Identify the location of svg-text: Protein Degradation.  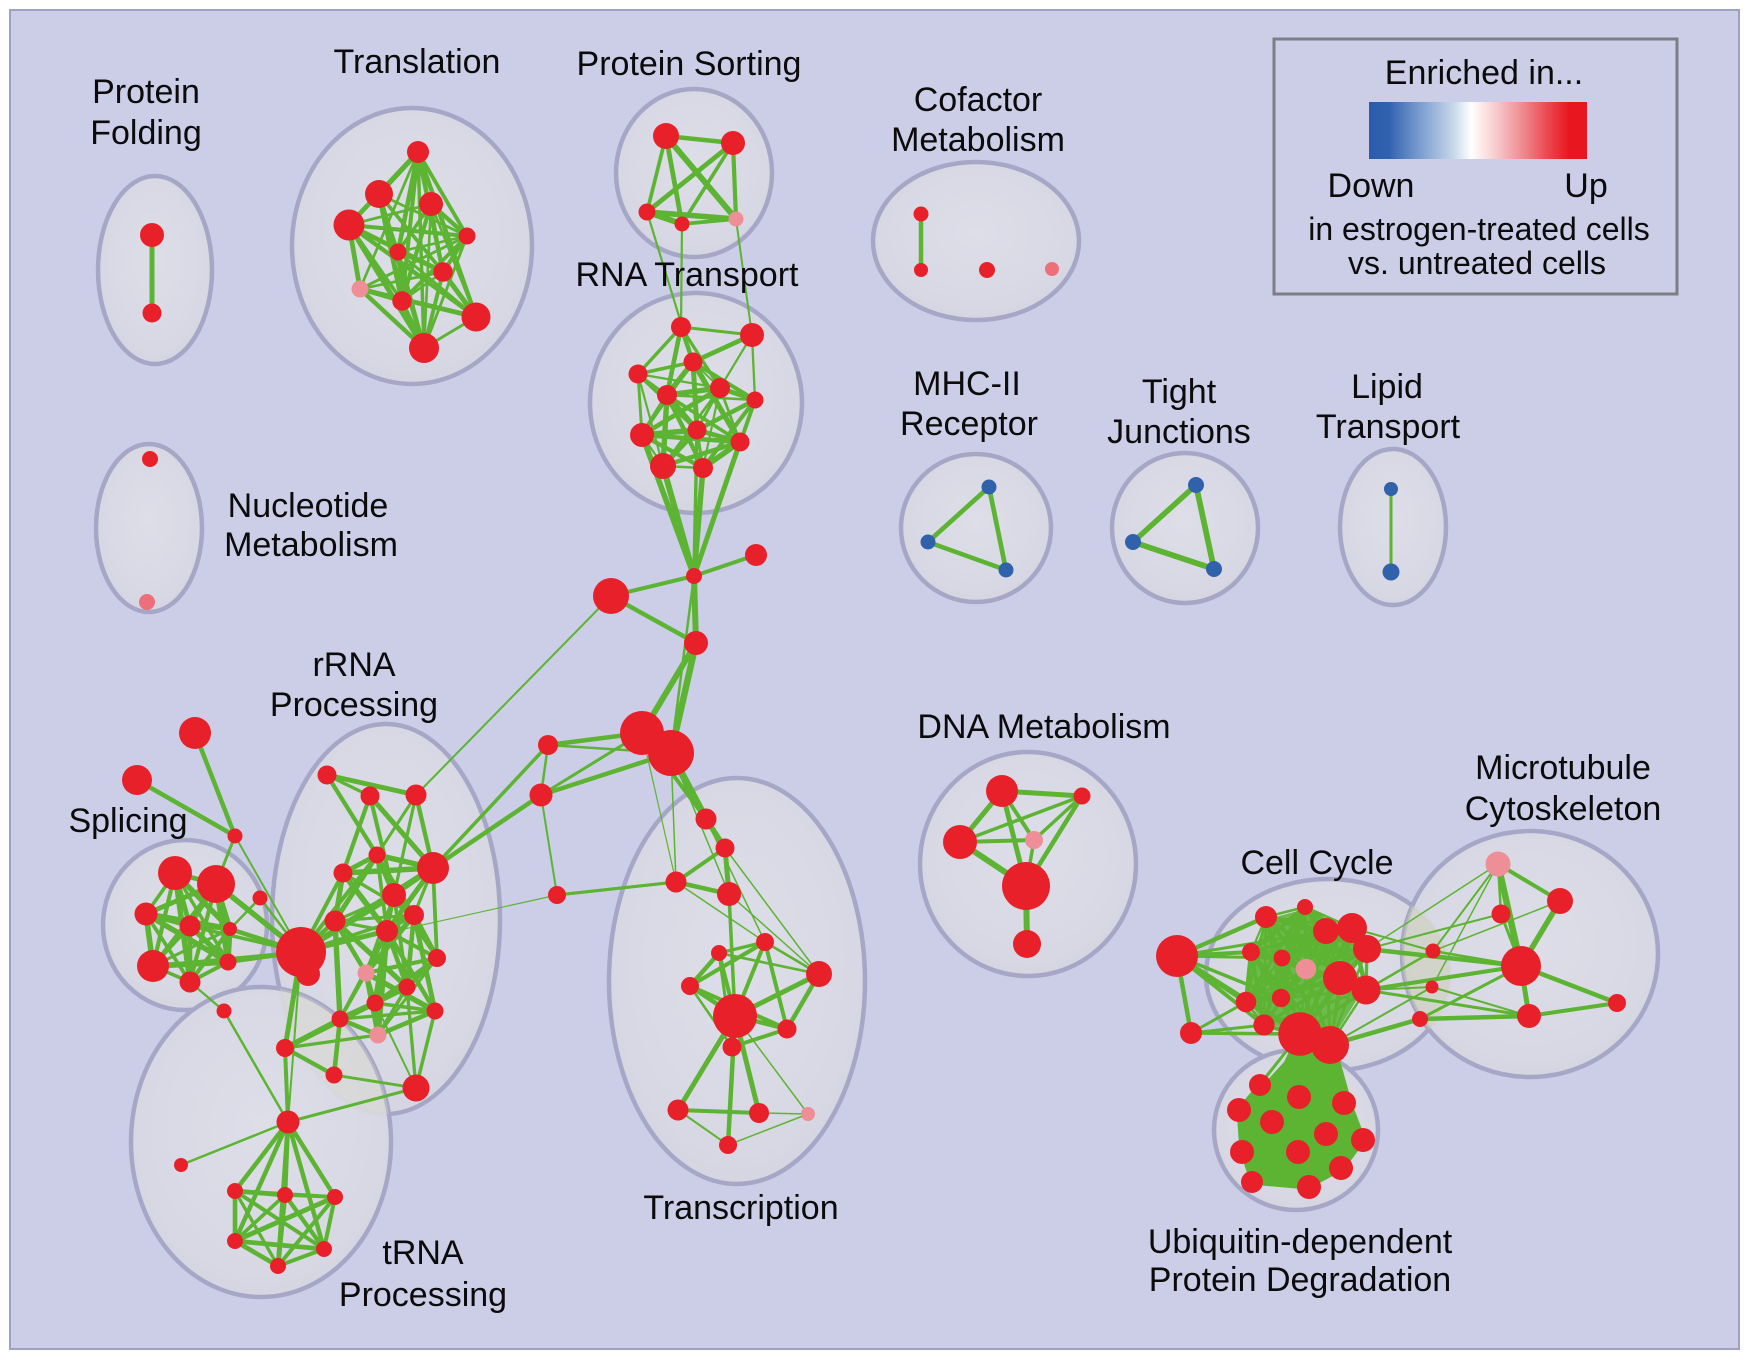
(1300, 1280).